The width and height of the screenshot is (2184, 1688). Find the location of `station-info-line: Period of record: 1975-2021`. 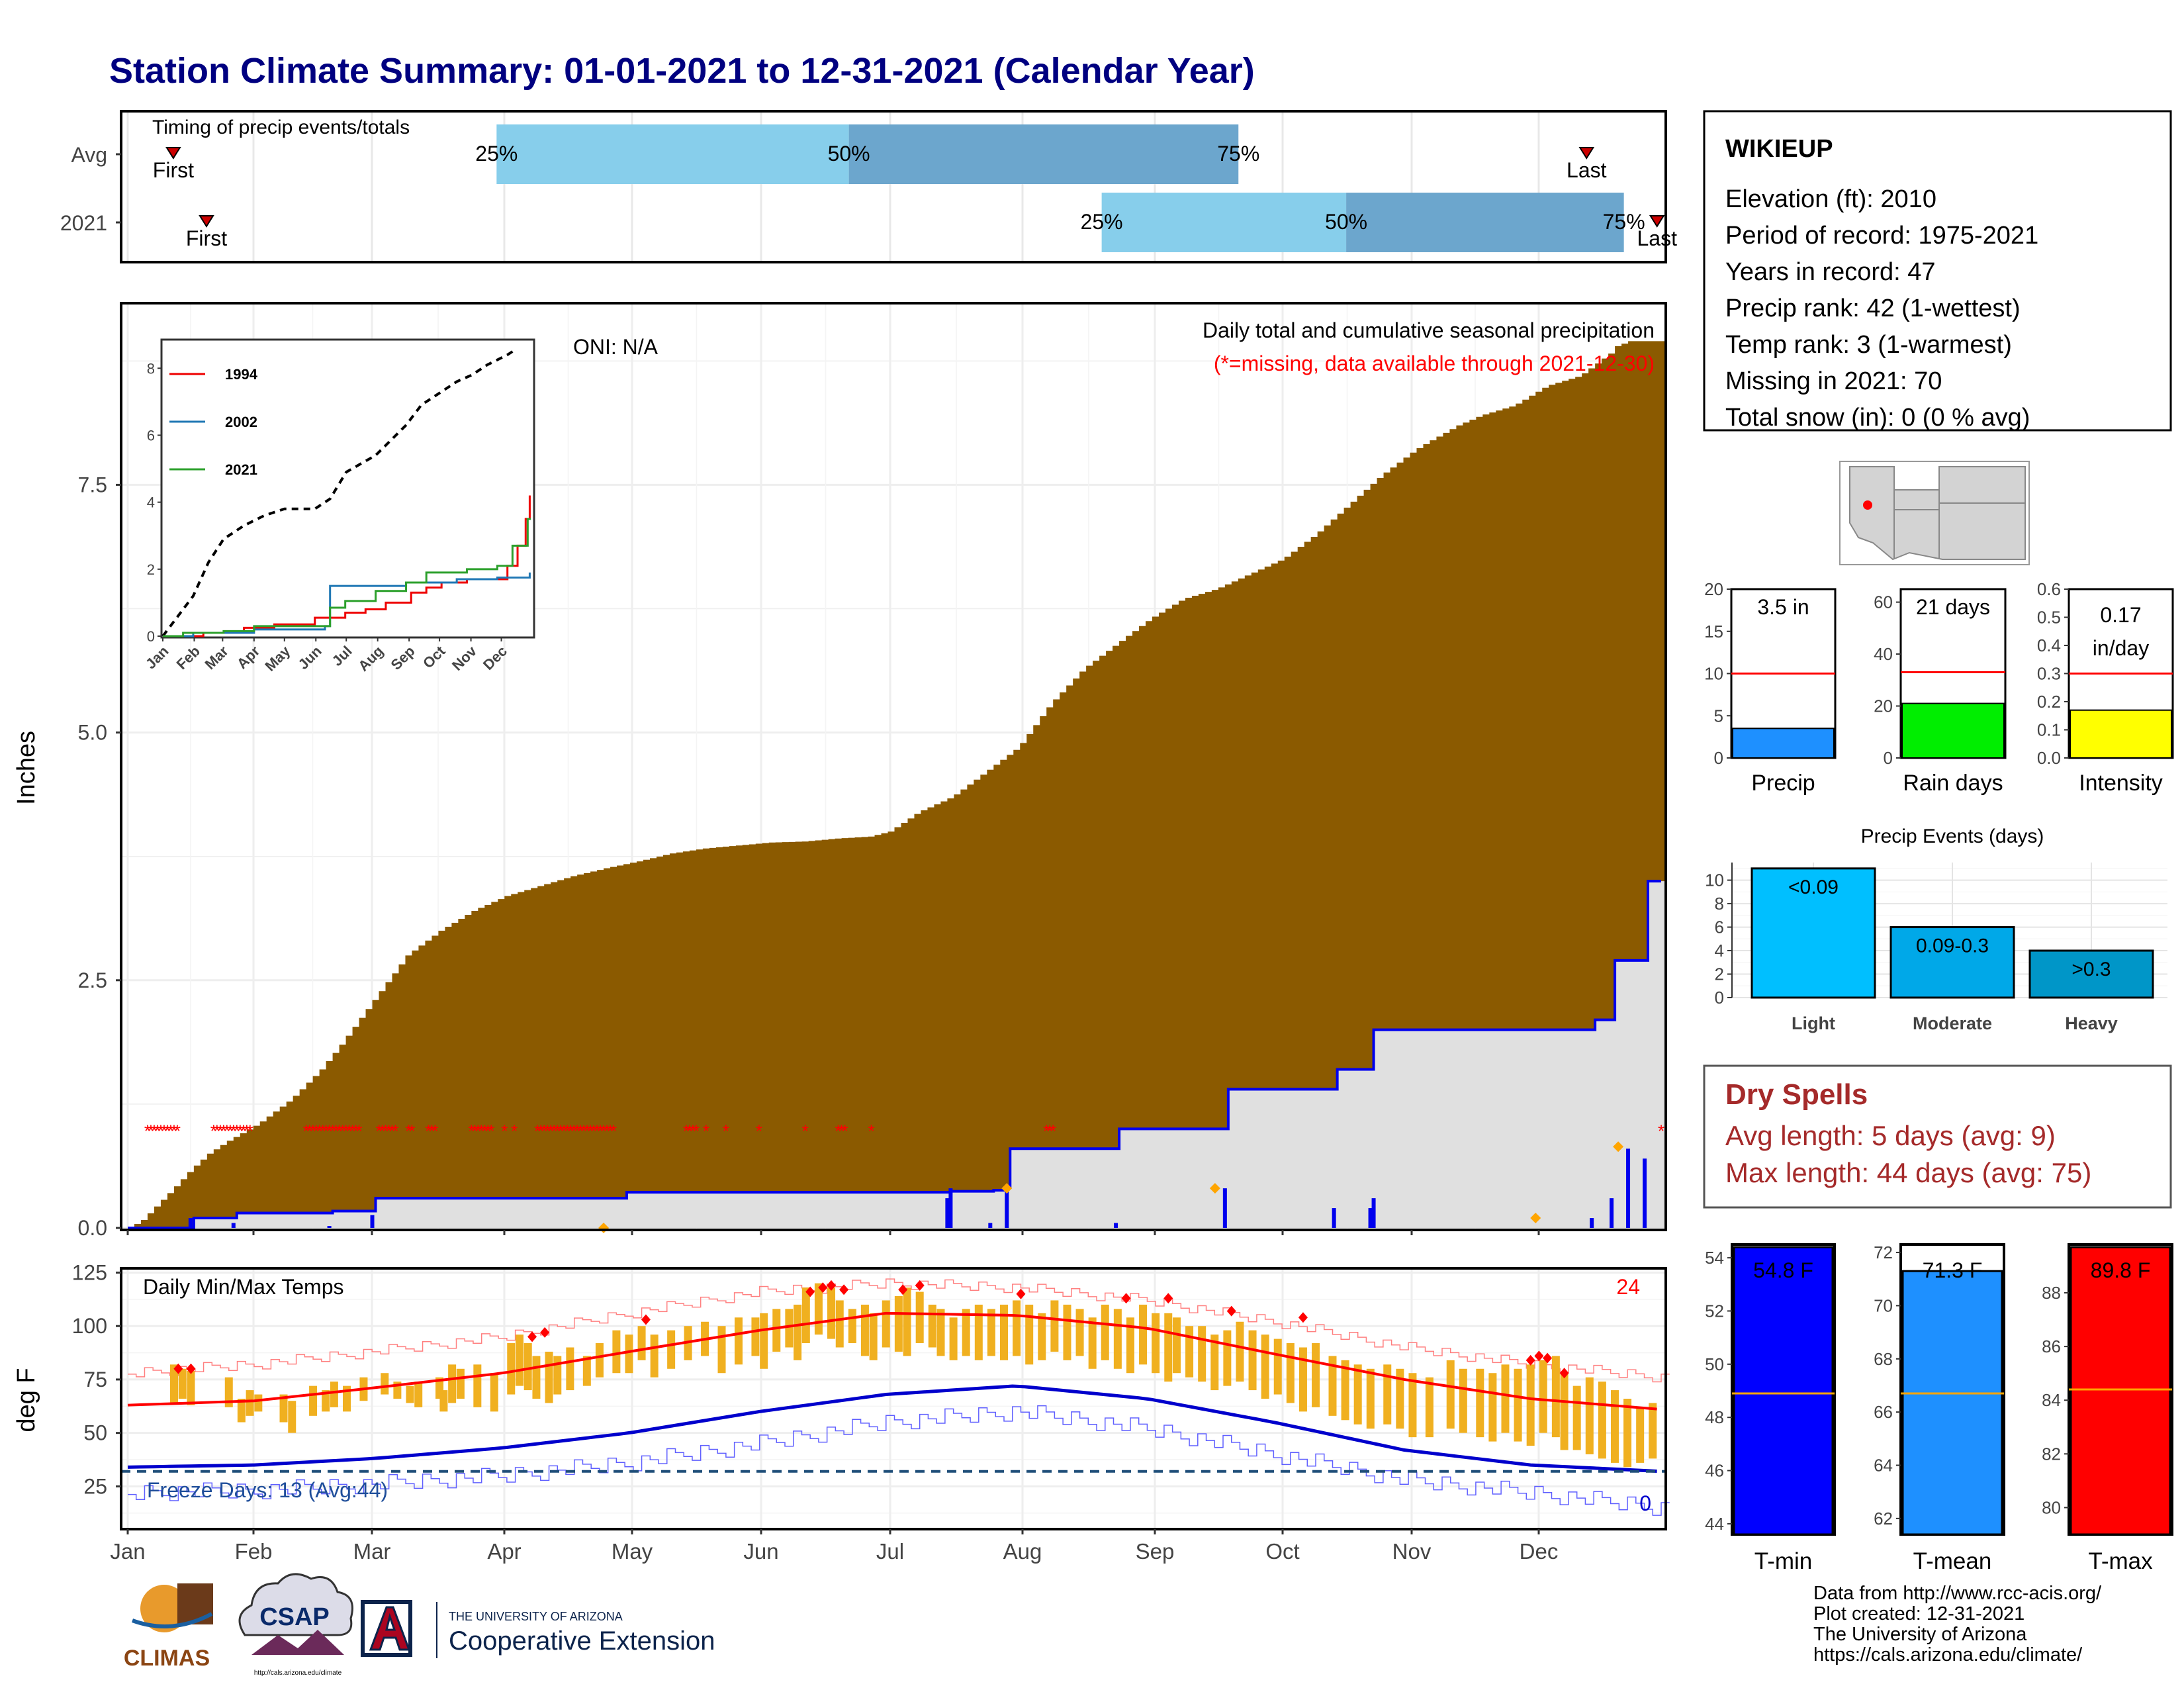

station-info-line: Period of record: 1975-2021 is located at coordinates (1881, 236).